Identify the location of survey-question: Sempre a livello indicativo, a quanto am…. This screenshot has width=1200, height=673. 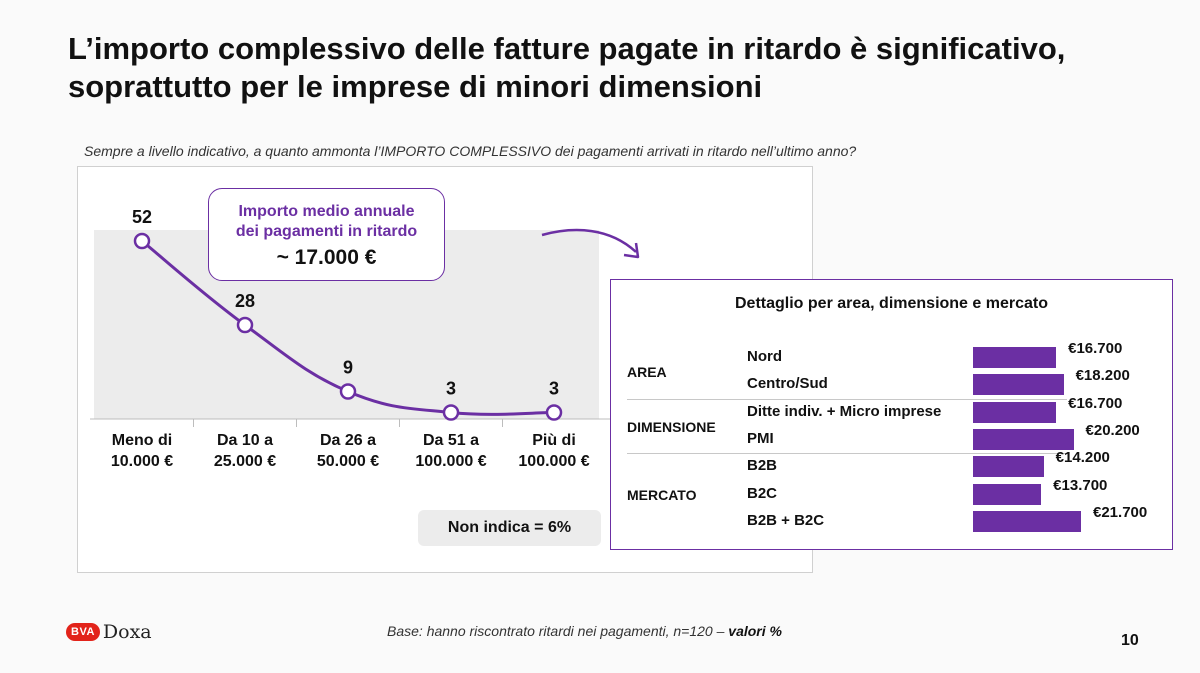
(470, 151).